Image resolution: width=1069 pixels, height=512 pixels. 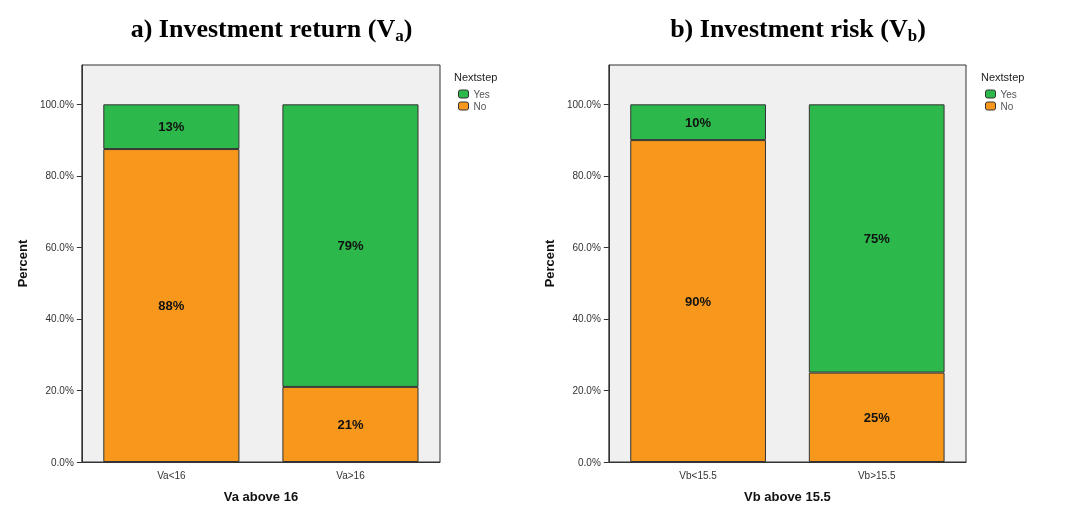 I want to click on data-label: 88%, so click(x=171, y=306).